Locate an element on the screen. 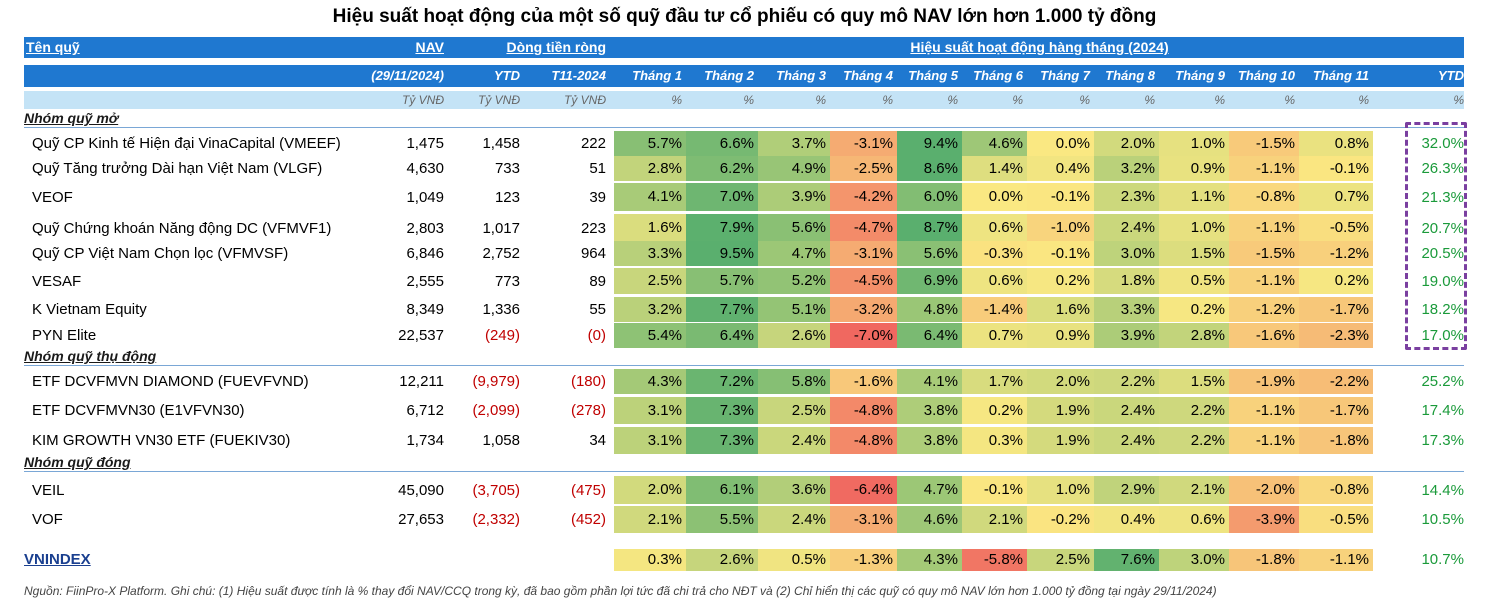  fund-flow-ytd: 733 is located at coordinates (507, 168).